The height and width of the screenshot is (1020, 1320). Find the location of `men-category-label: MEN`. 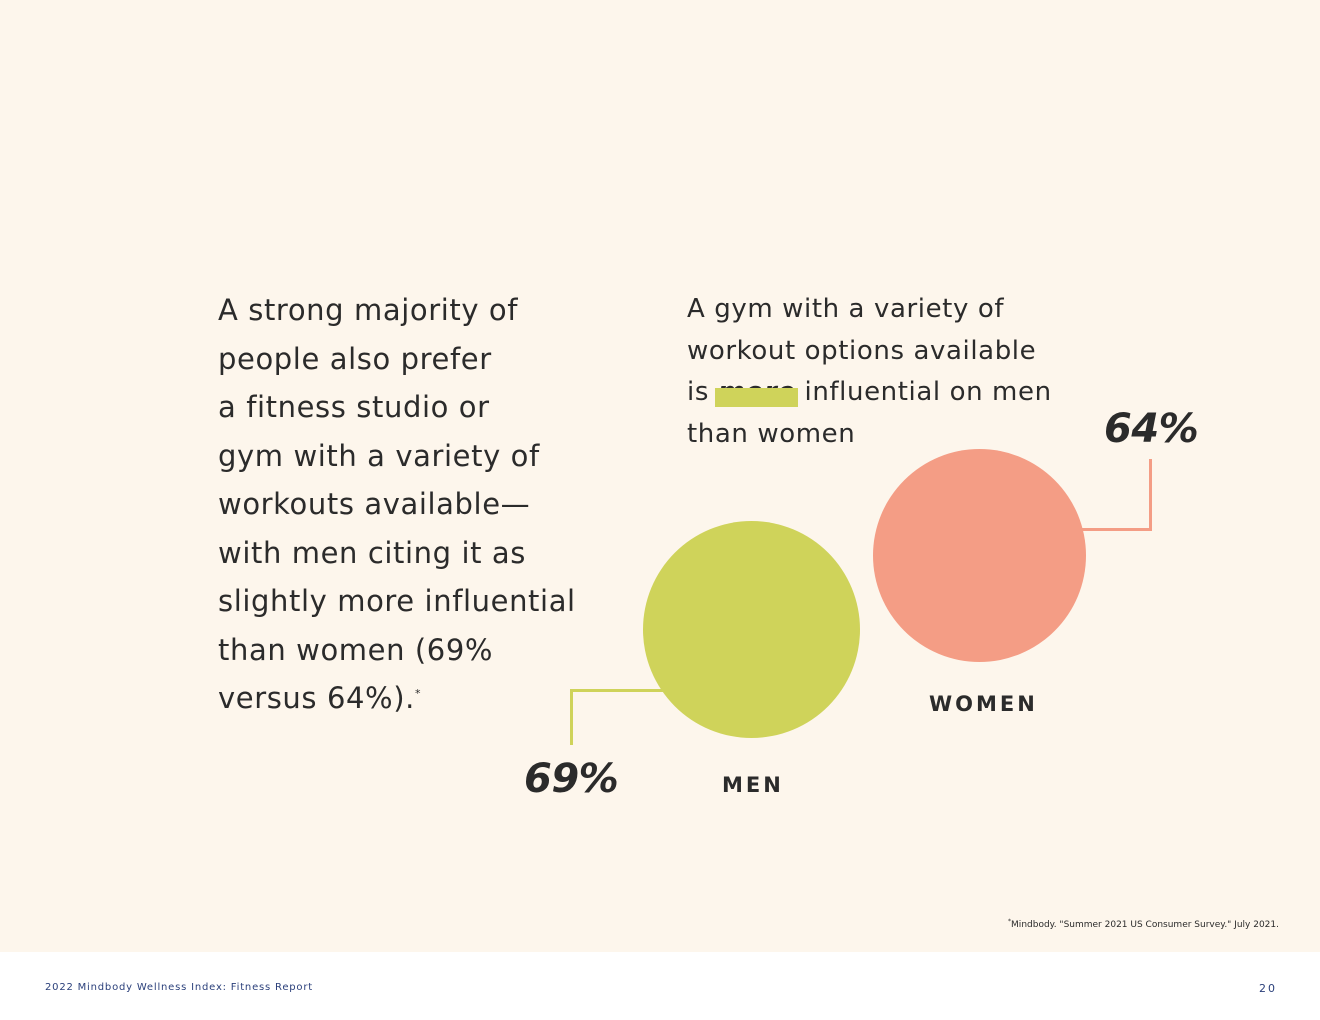

men-category-label: MEN is located at coordinates (753, 785).